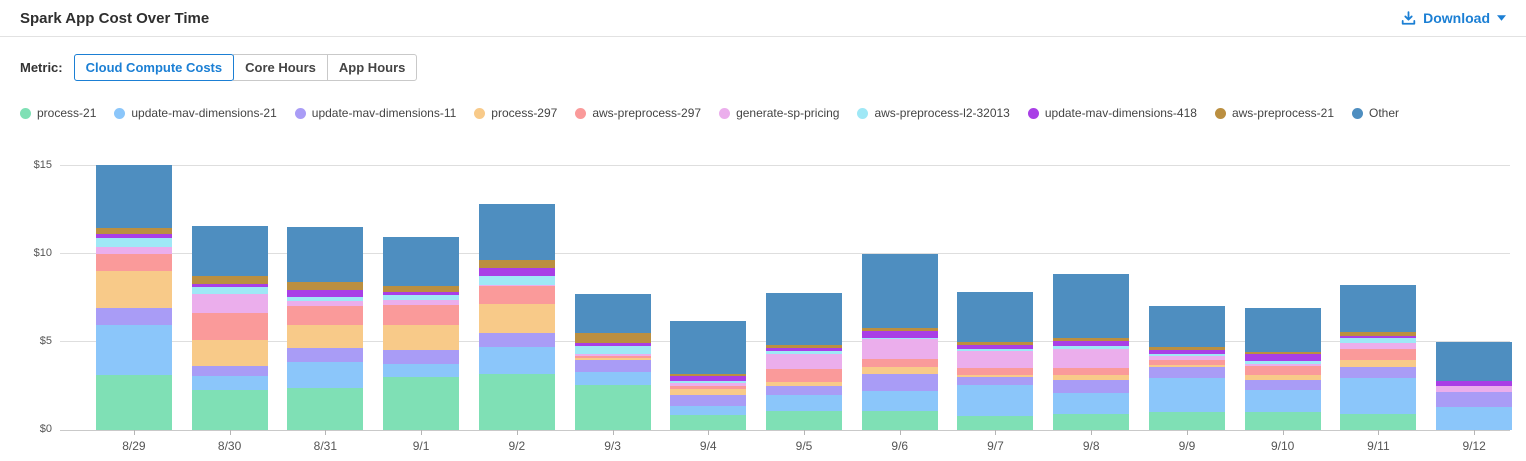  I want to click on legend-item: aws-preprocess-21, so click(1274, 113).